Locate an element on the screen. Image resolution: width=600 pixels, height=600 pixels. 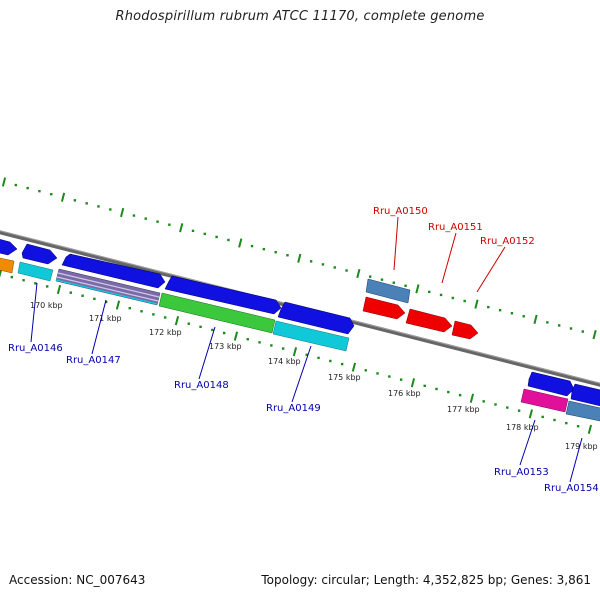
gene-feature-magenta is located at coordinates (544, 400).